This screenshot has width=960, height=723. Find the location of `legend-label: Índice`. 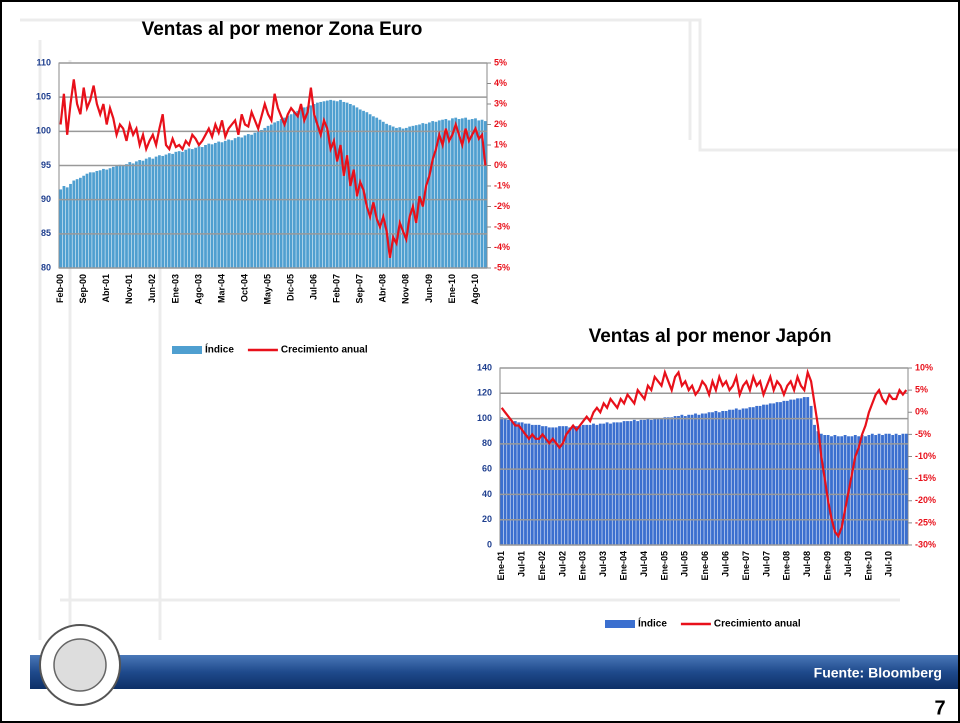

legend-label: Índice is located at coordinates (219, 349).